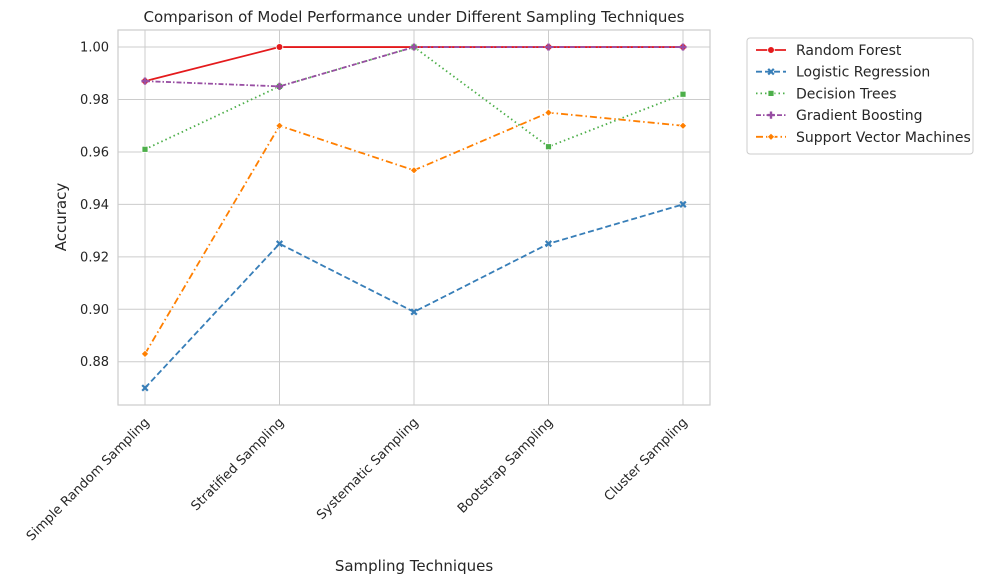 The image size is (983, 584). What do you see at coordinates (94, 257) in the screenshot?
I see `y-tick-label: 0.92` at bounding box center [94, 257].